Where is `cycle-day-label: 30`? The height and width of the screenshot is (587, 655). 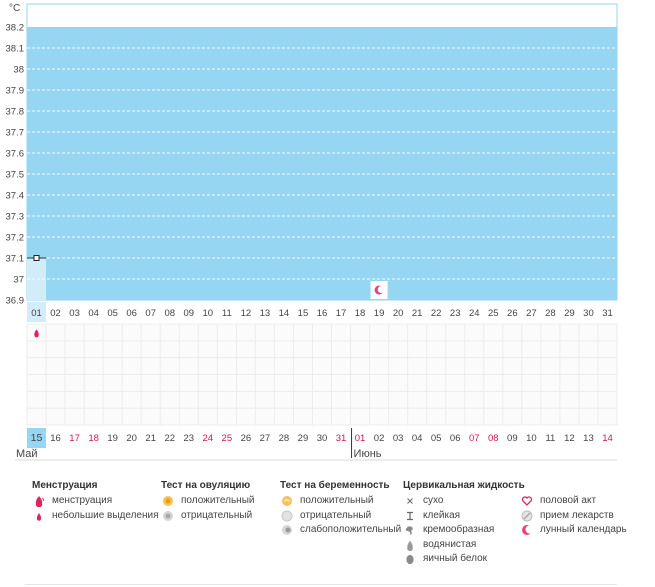
cycle-day-label: 30 is located at coordinates (588, 313).